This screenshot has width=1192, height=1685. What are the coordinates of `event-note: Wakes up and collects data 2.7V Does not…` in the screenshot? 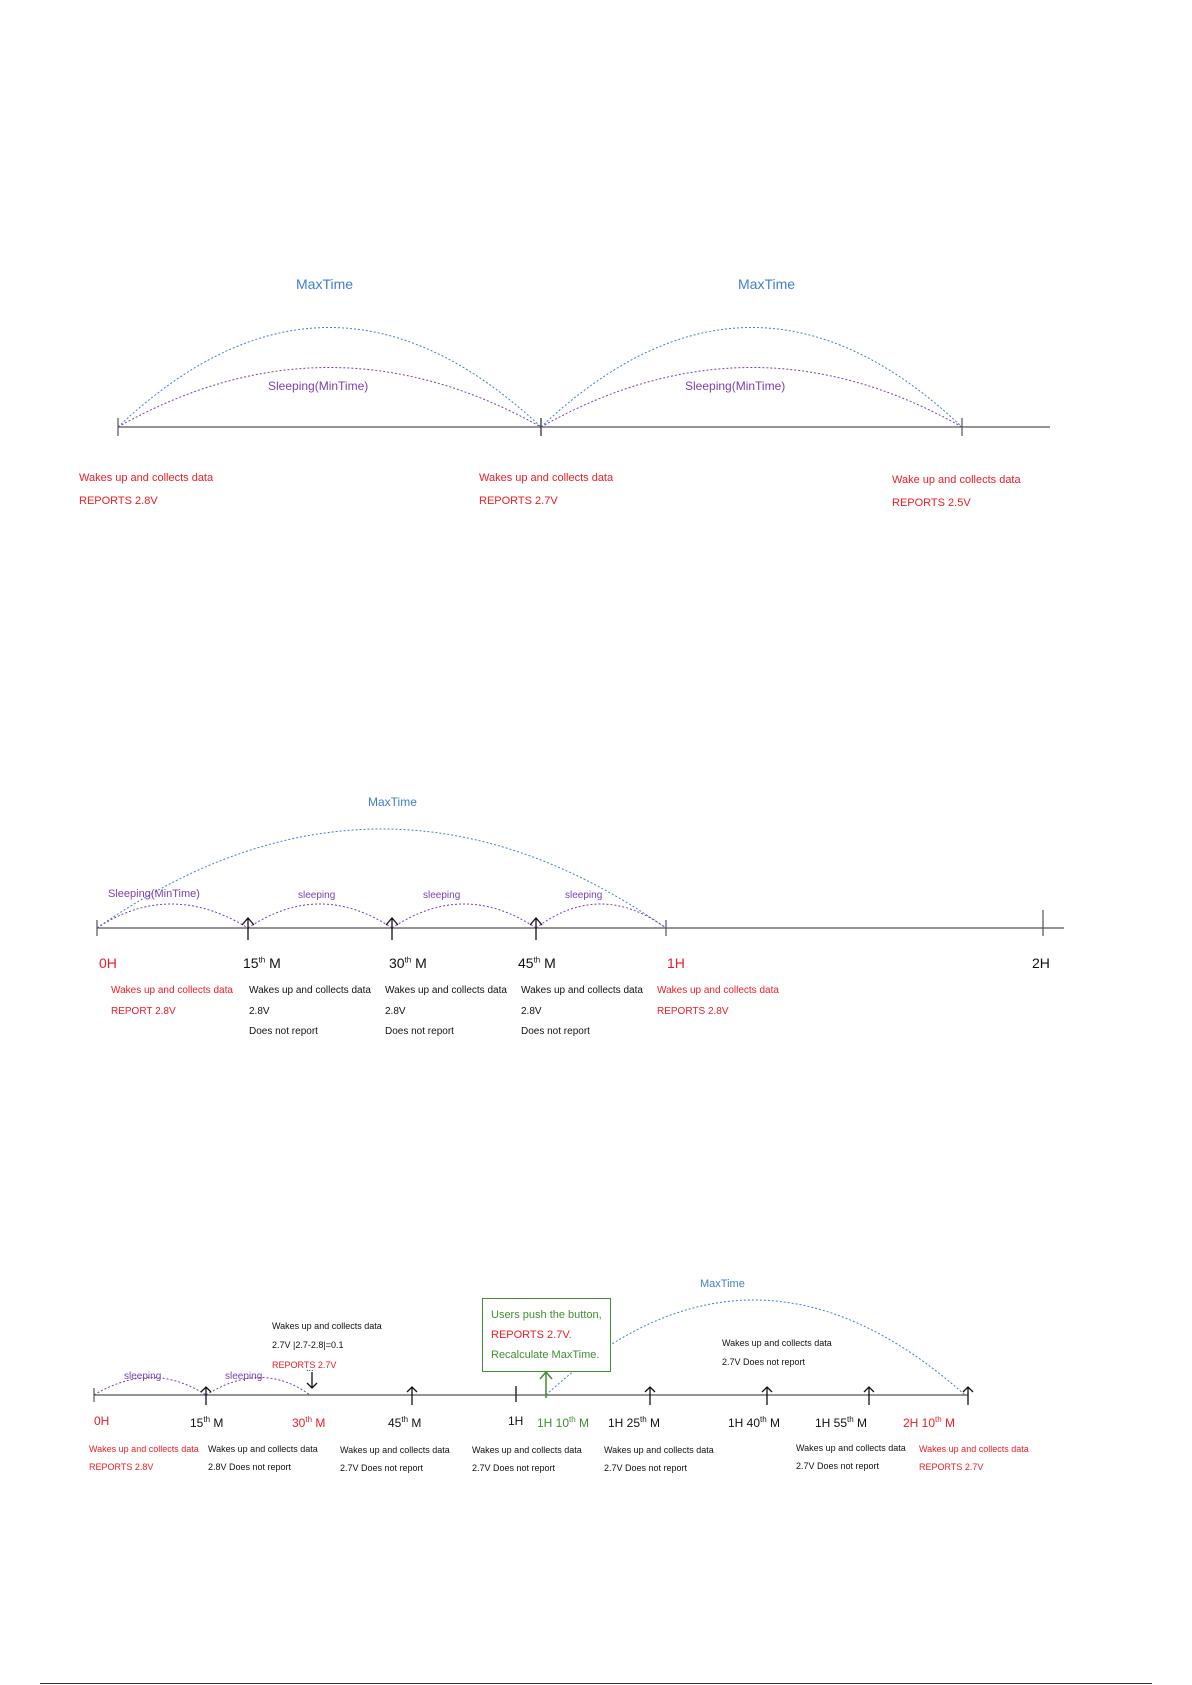 It's located at (659, 1459).